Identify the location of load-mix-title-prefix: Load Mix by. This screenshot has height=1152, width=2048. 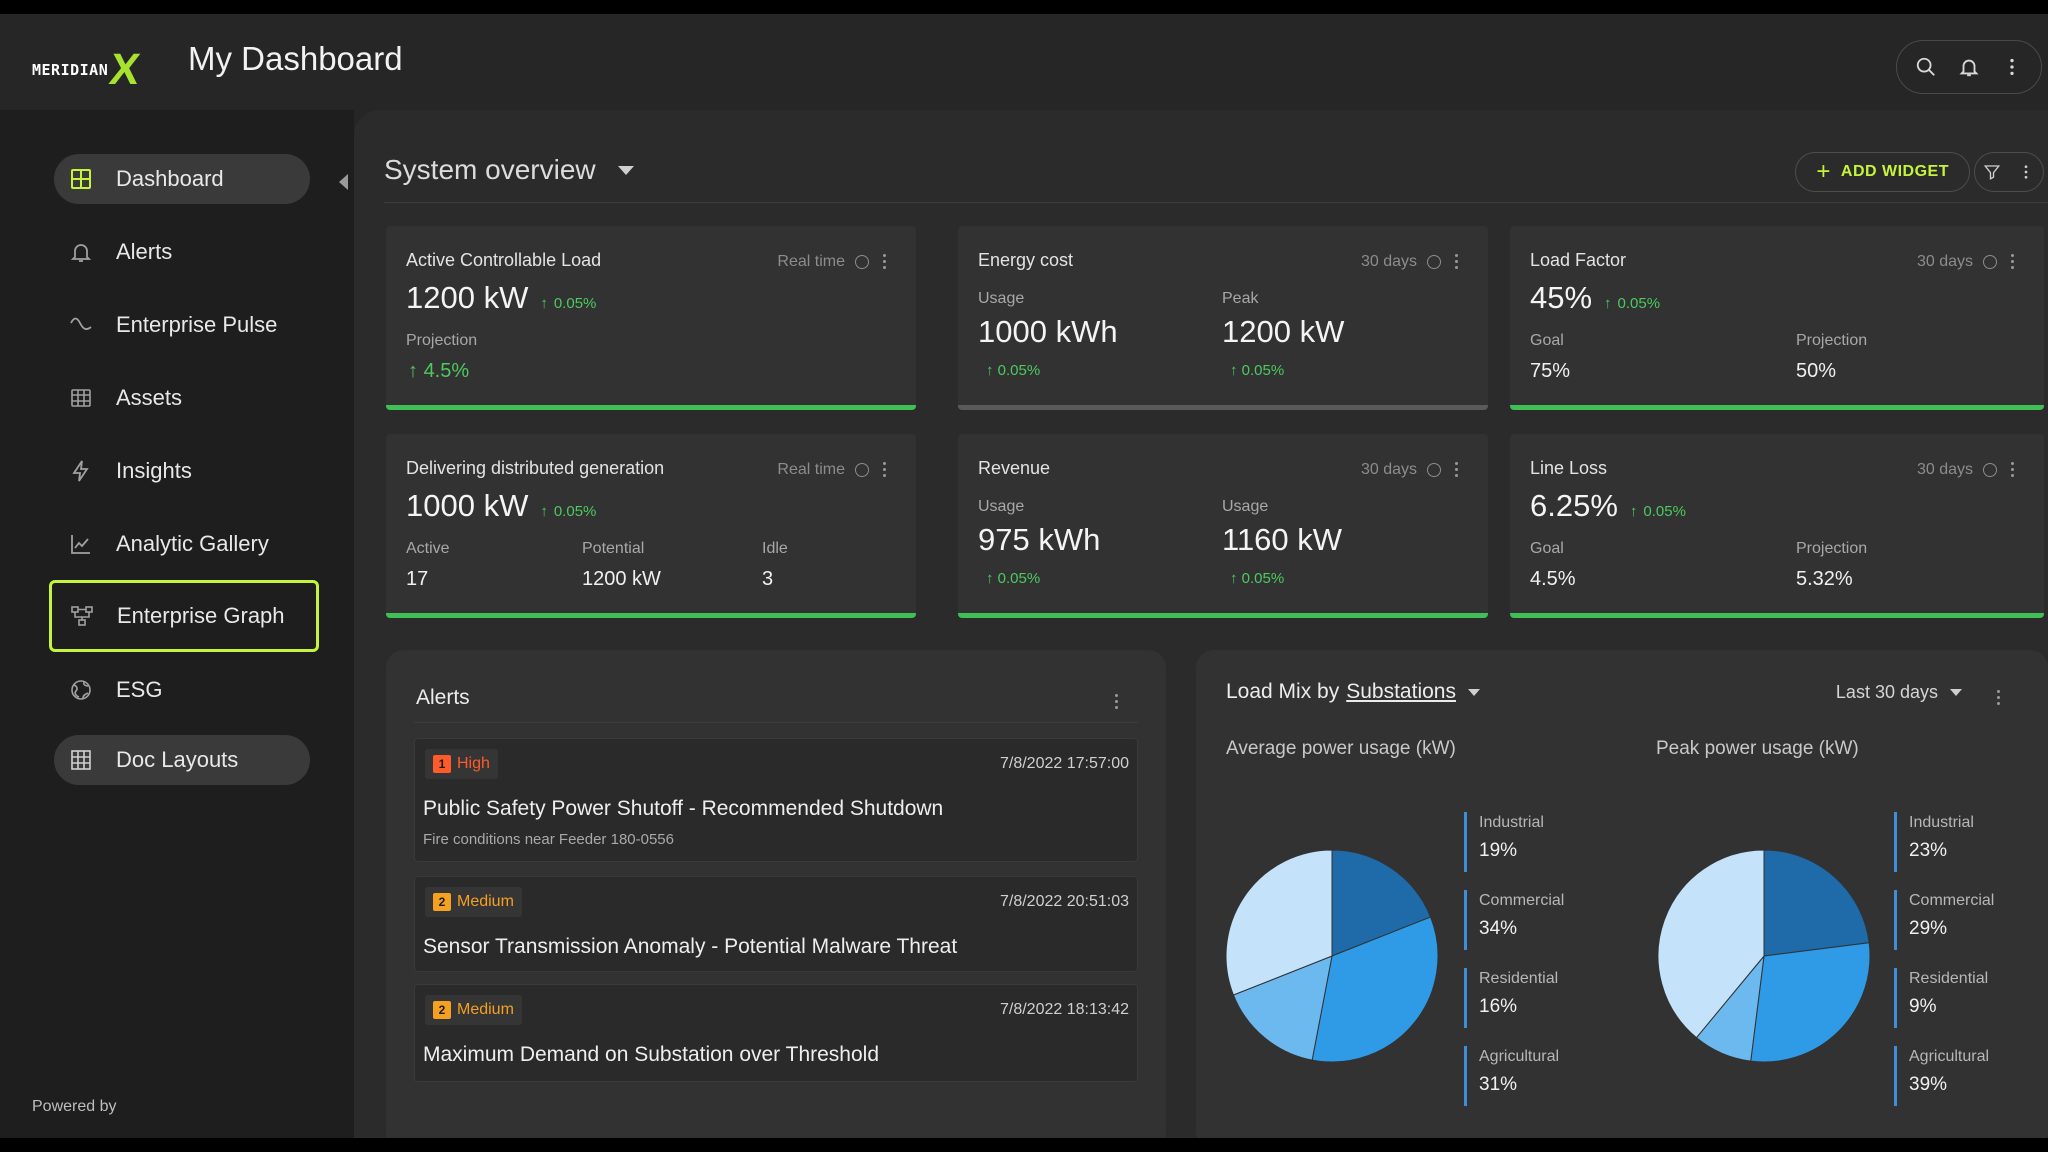
(1283, 691).